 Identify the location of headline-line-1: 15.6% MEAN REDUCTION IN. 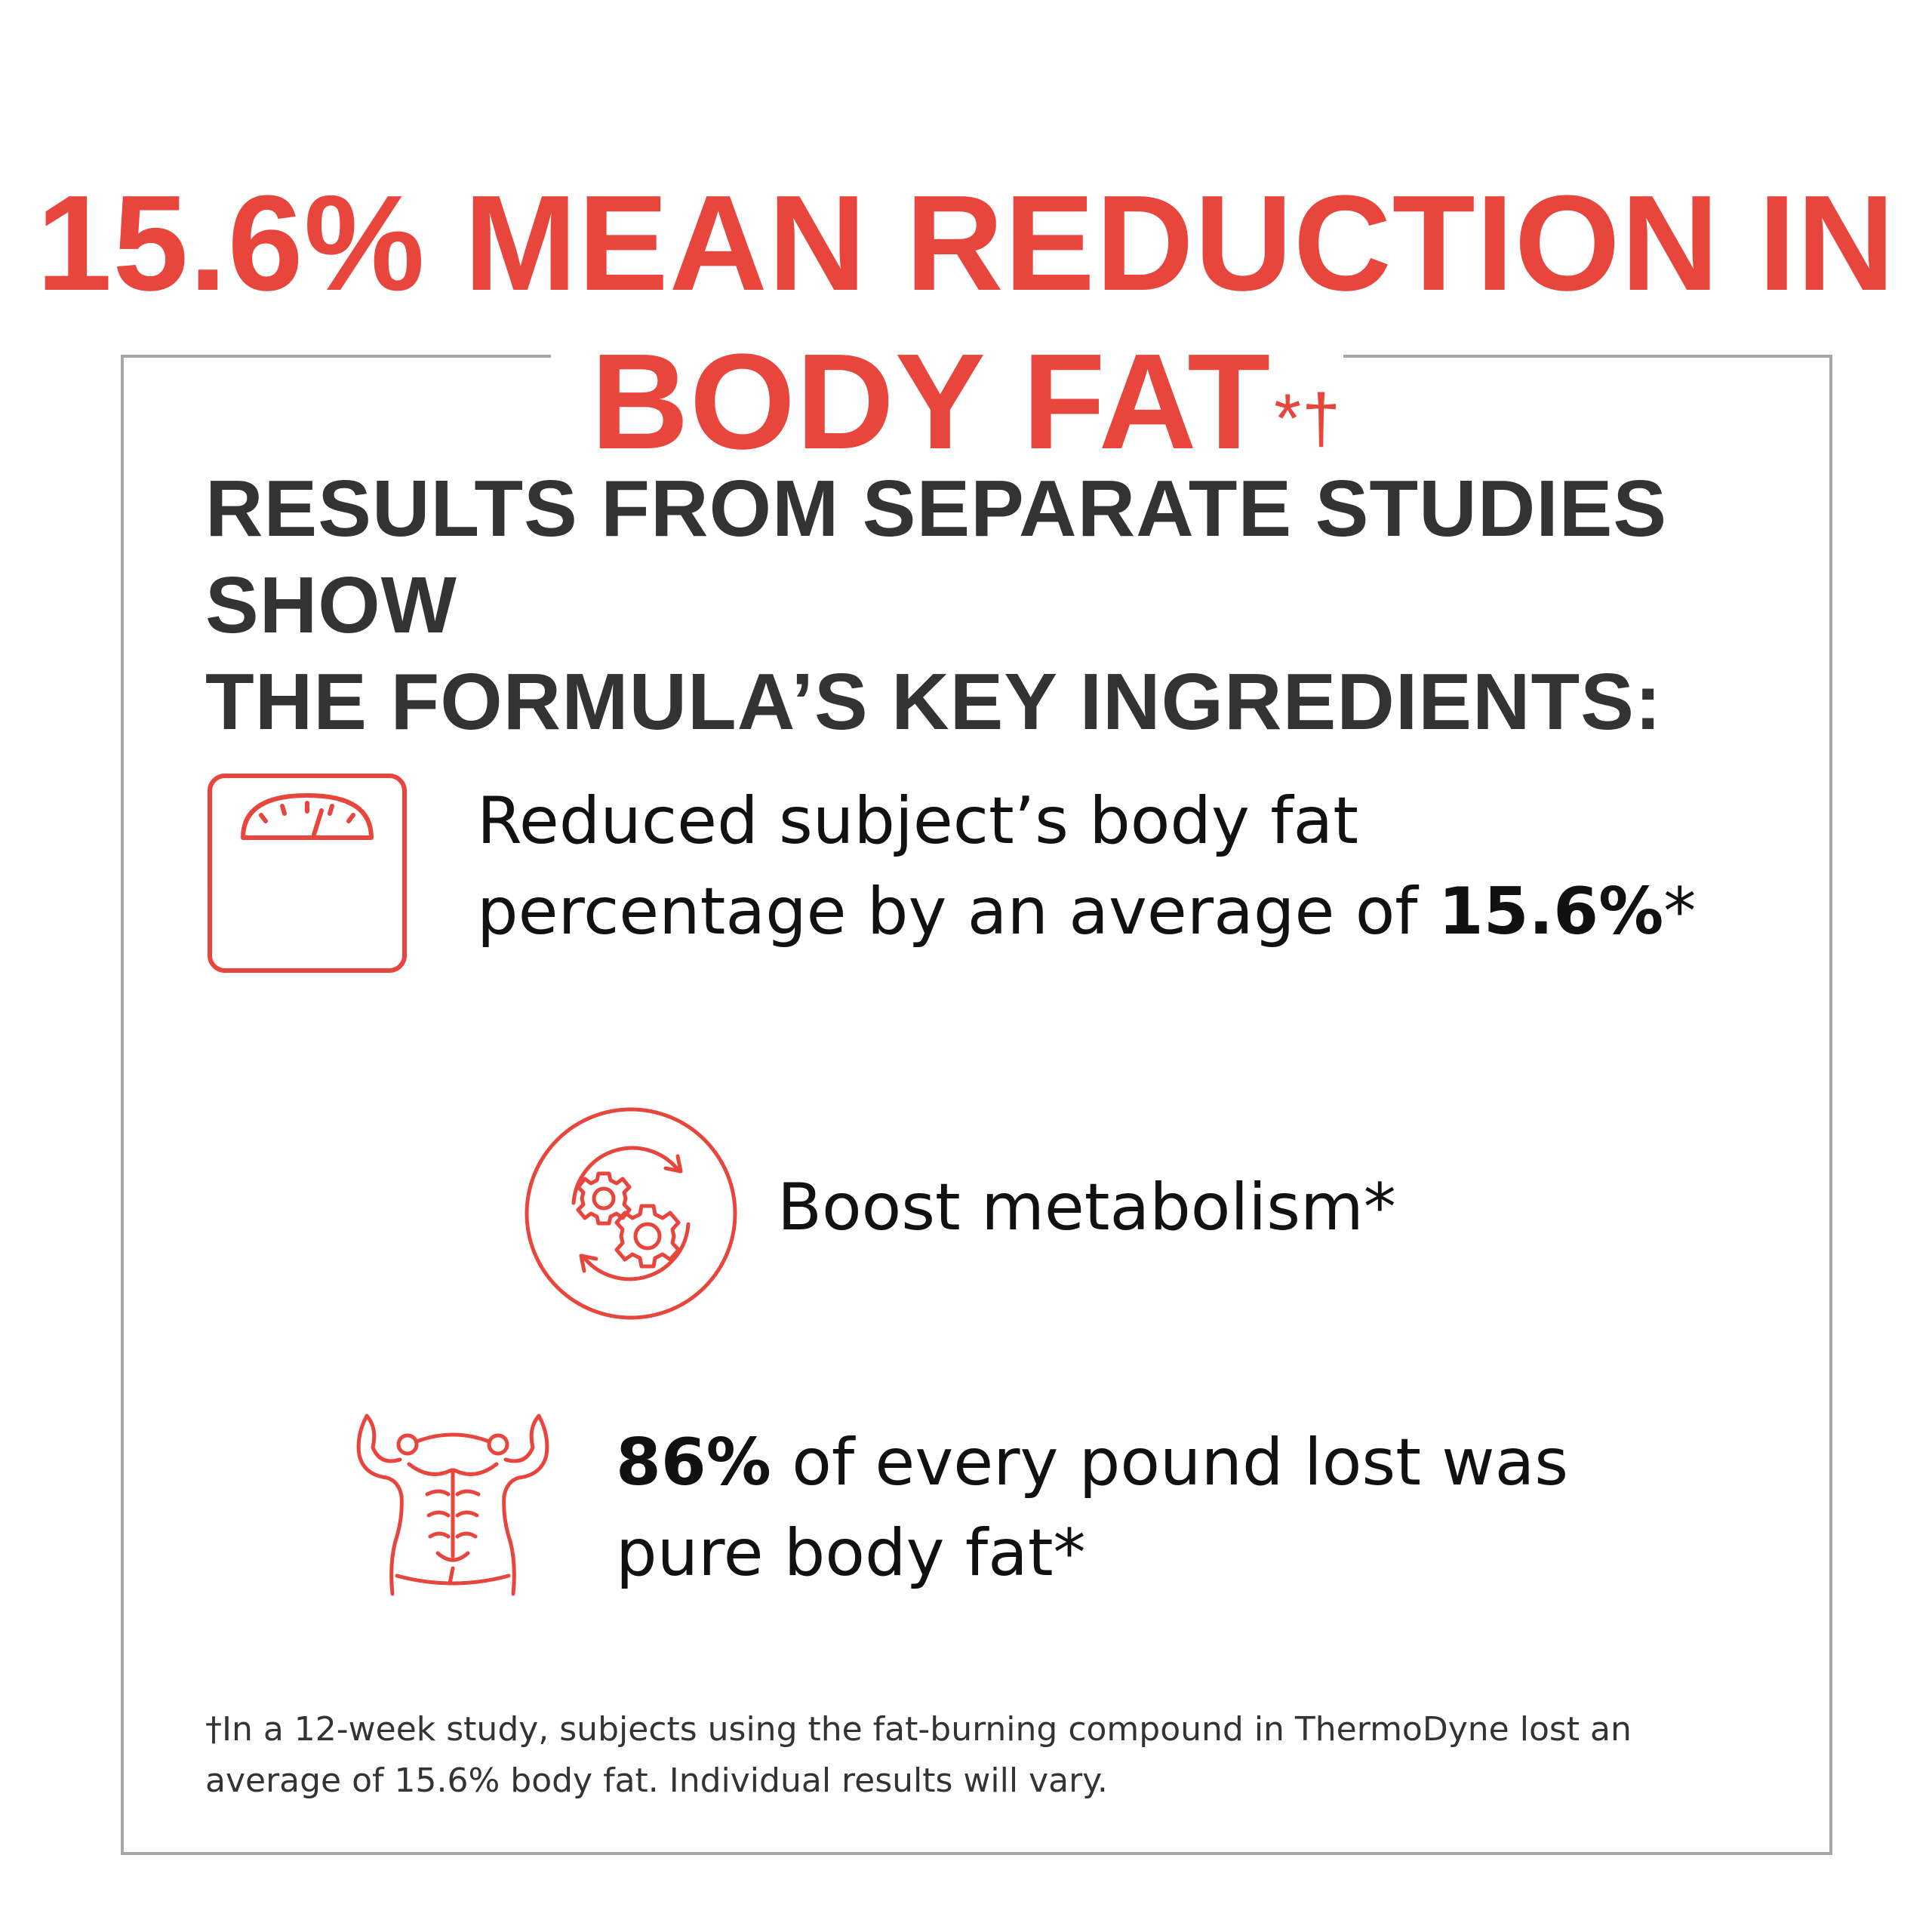
(966, 243).